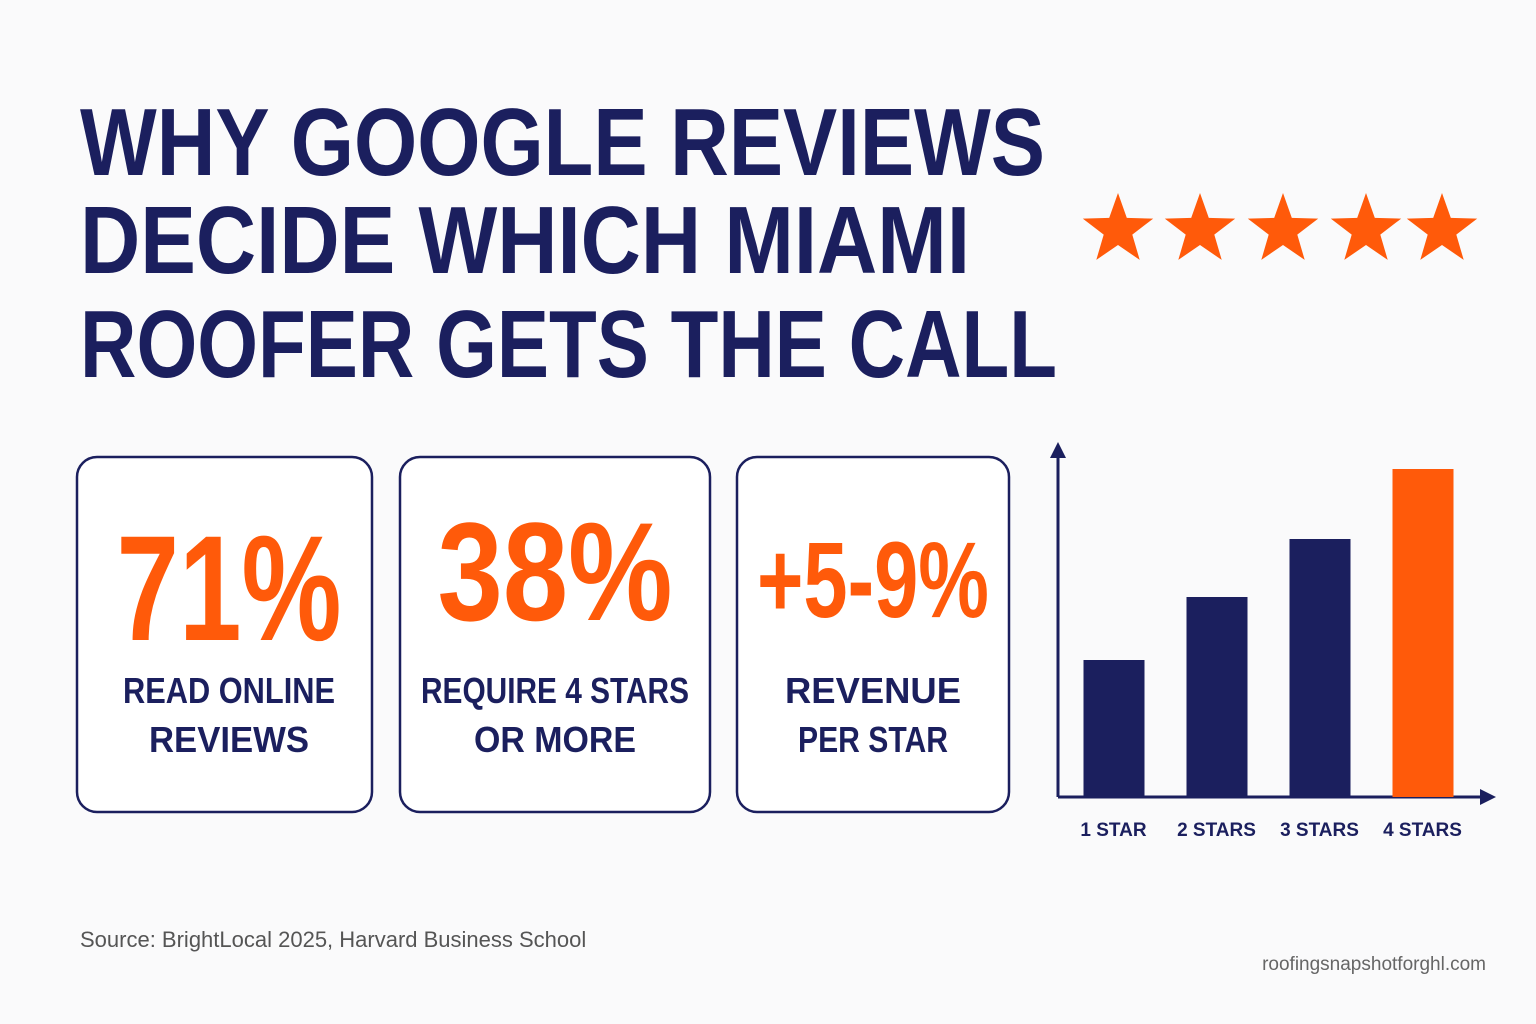 This screenshot has width=1536, height=1024. I want to click on x-tick-label: 3 STARS, so click(1319, 830).